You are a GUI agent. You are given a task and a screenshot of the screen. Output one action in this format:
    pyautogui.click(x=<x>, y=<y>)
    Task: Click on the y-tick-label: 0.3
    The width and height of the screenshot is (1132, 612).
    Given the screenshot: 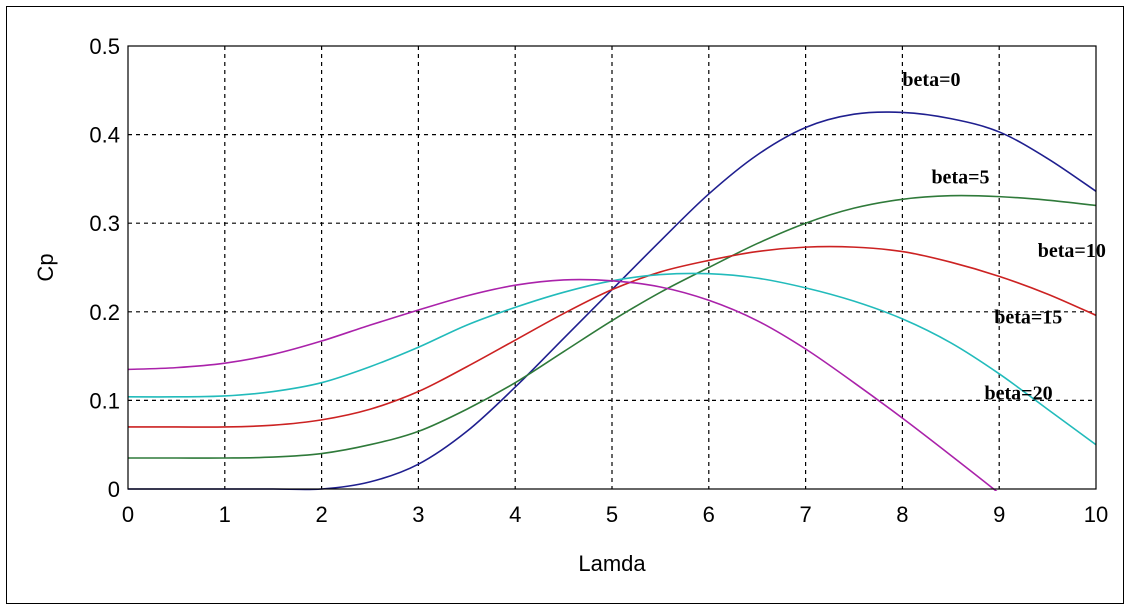 What is the action you would take?
    pyautogui.click(x=104, y=223)
    